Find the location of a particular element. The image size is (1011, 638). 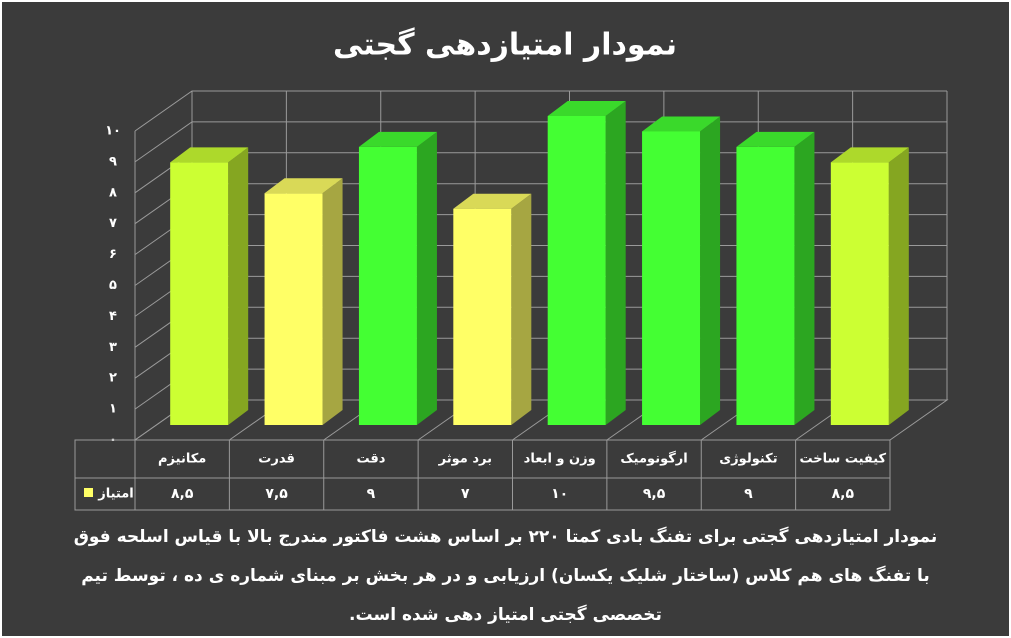

table-value: ۷,۵ is located at coordinates (276, 494).